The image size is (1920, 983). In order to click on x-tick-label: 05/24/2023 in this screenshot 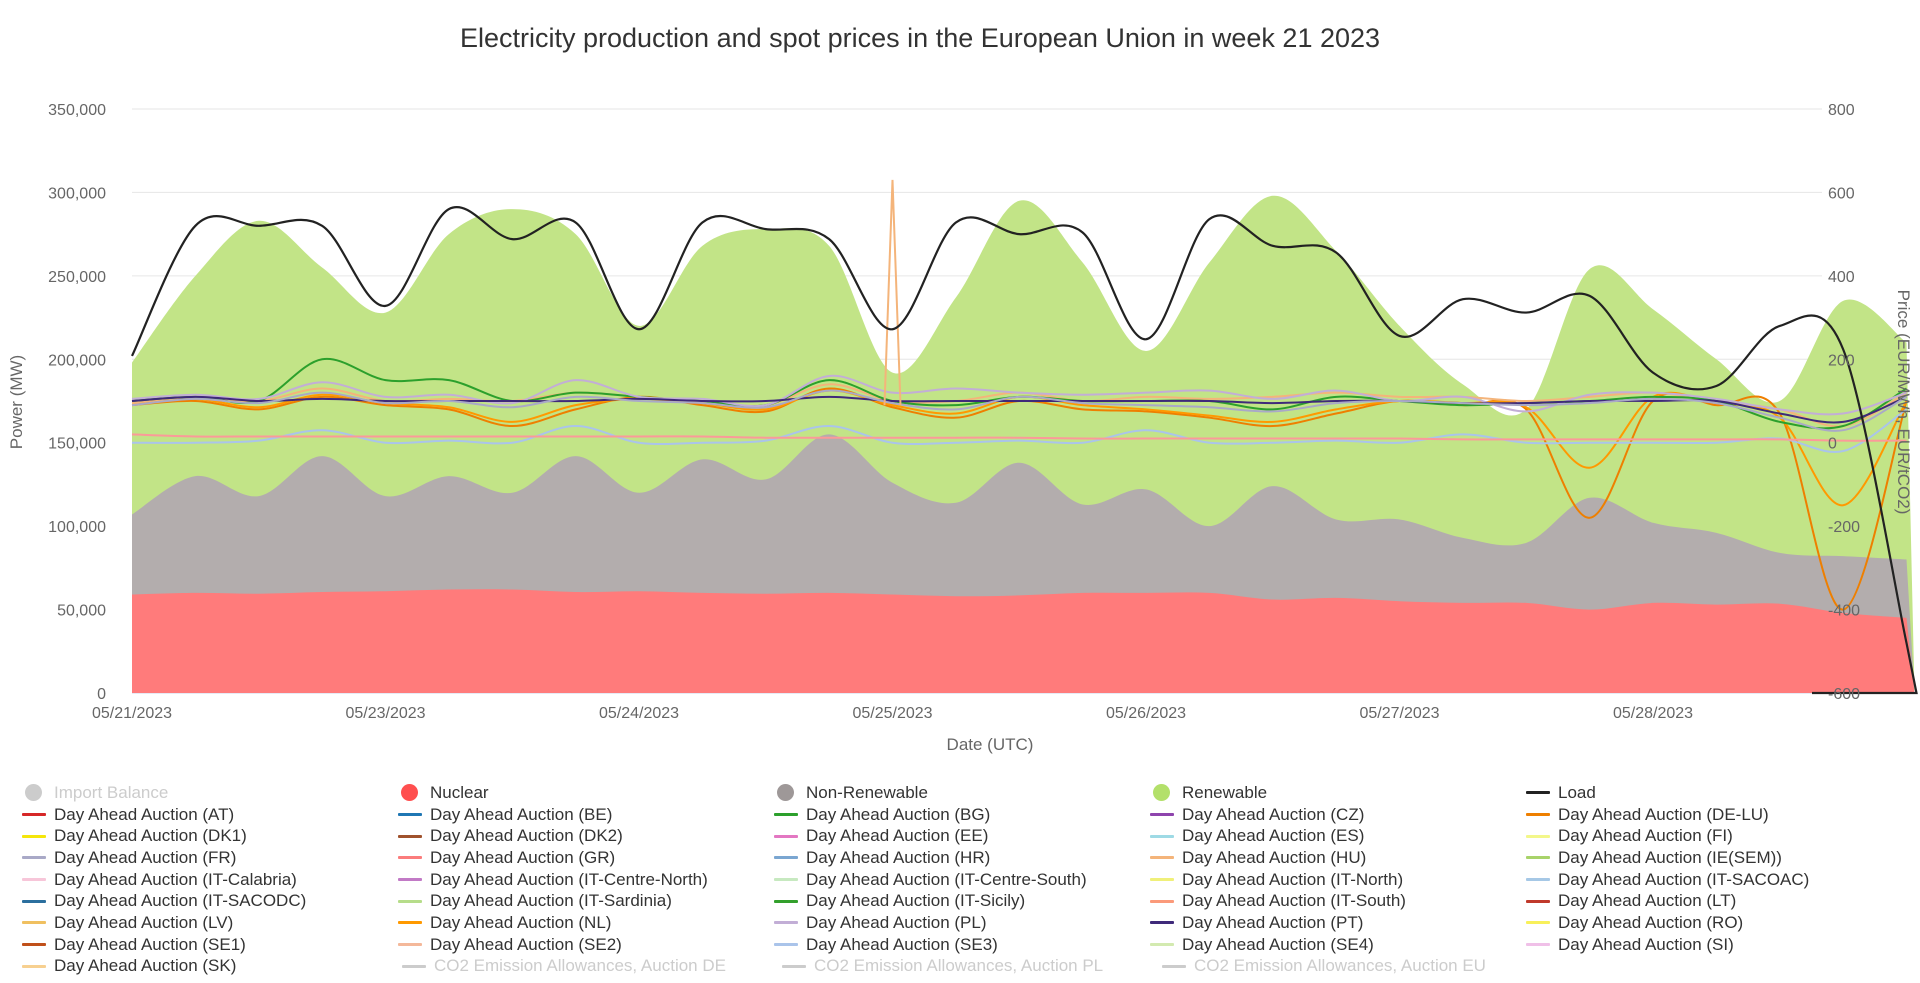, I will do `click(639, 713)`.